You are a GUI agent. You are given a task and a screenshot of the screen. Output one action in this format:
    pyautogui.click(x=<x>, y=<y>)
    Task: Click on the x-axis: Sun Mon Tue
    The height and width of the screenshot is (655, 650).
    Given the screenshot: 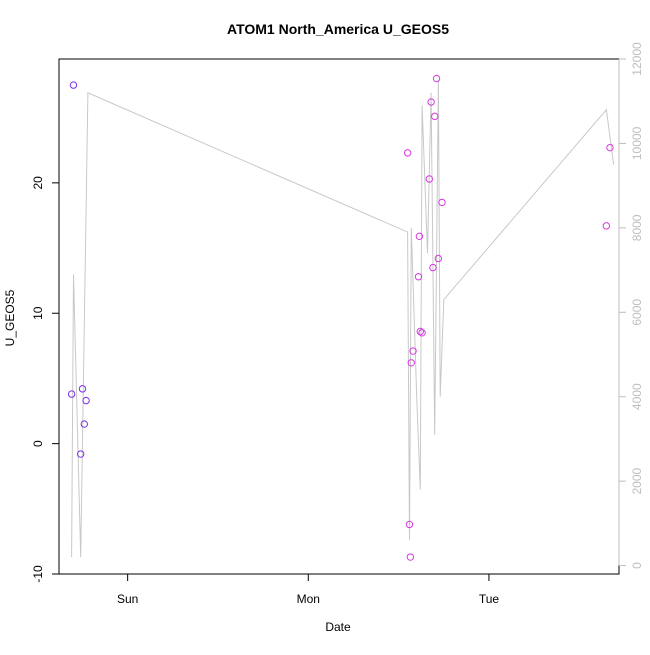 What is the action you would take?
    pyautogui.click(x=308, y=590)
    